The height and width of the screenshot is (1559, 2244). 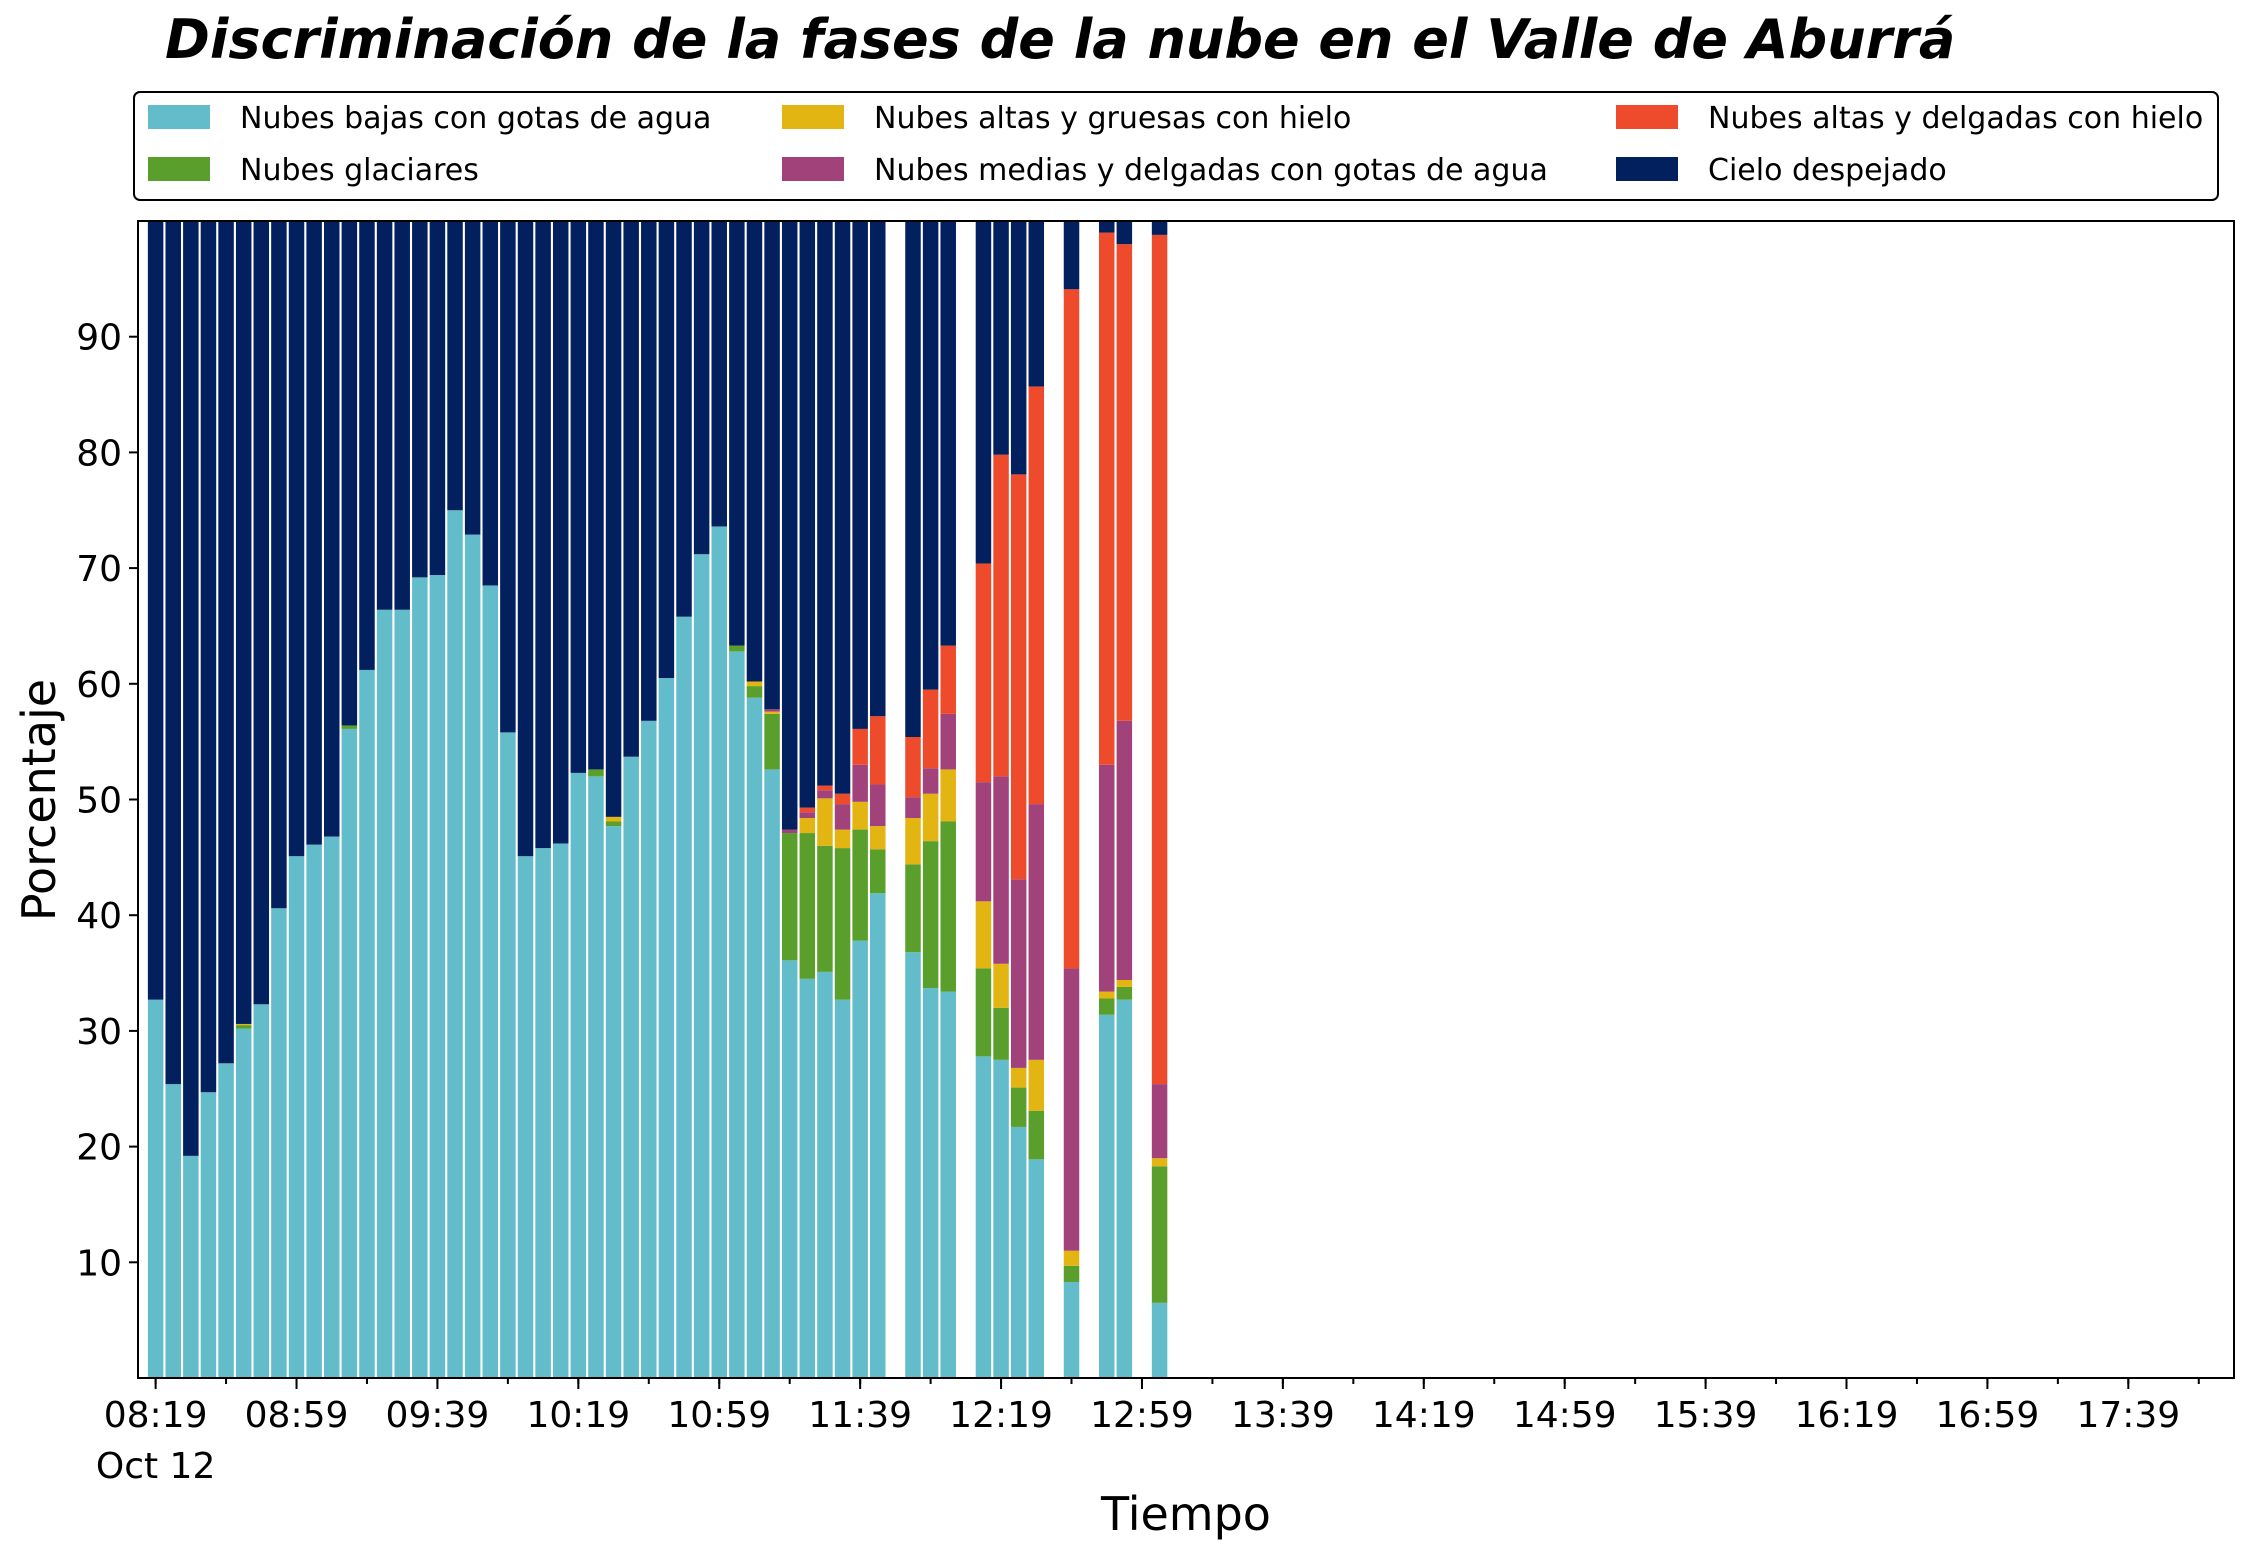 I want to click on y-tick-label: 10, so click(x=99, y=1263).